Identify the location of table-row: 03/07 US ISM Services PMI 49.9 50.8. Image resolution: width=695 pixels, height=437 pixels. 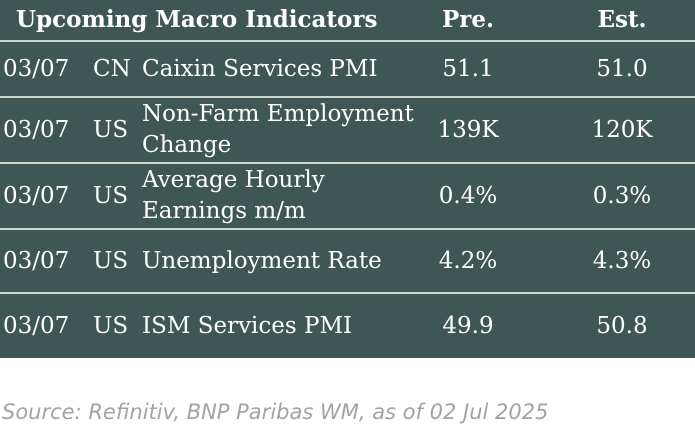
(347, 326).